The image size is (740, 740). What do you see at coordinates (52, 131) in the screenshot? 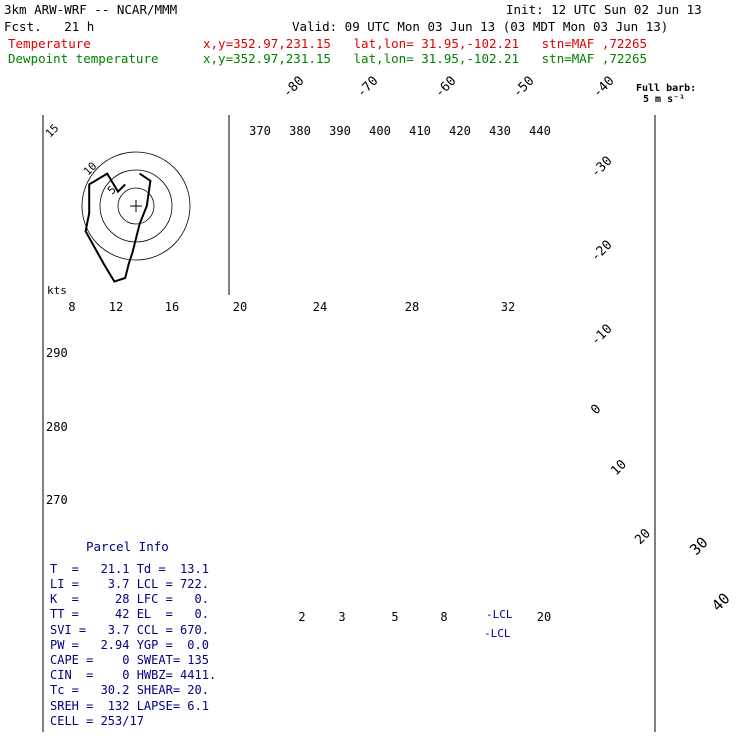
I see `hodograph-ring-label: 15` at bounding box center [52, 131].